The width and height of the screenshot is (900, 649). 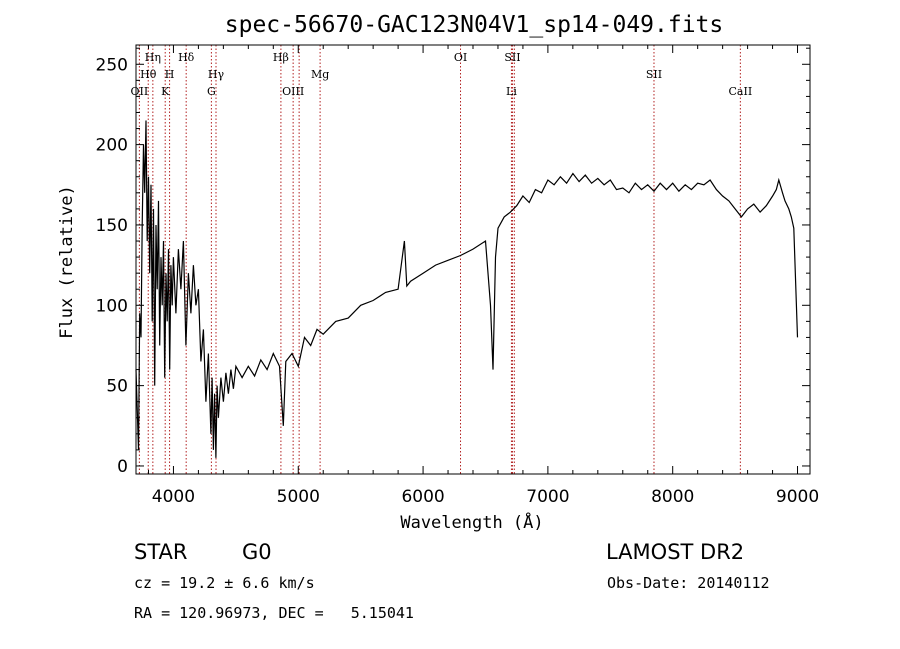 I want to click on x-tick-label: 9000, so click(x=797, y=497).